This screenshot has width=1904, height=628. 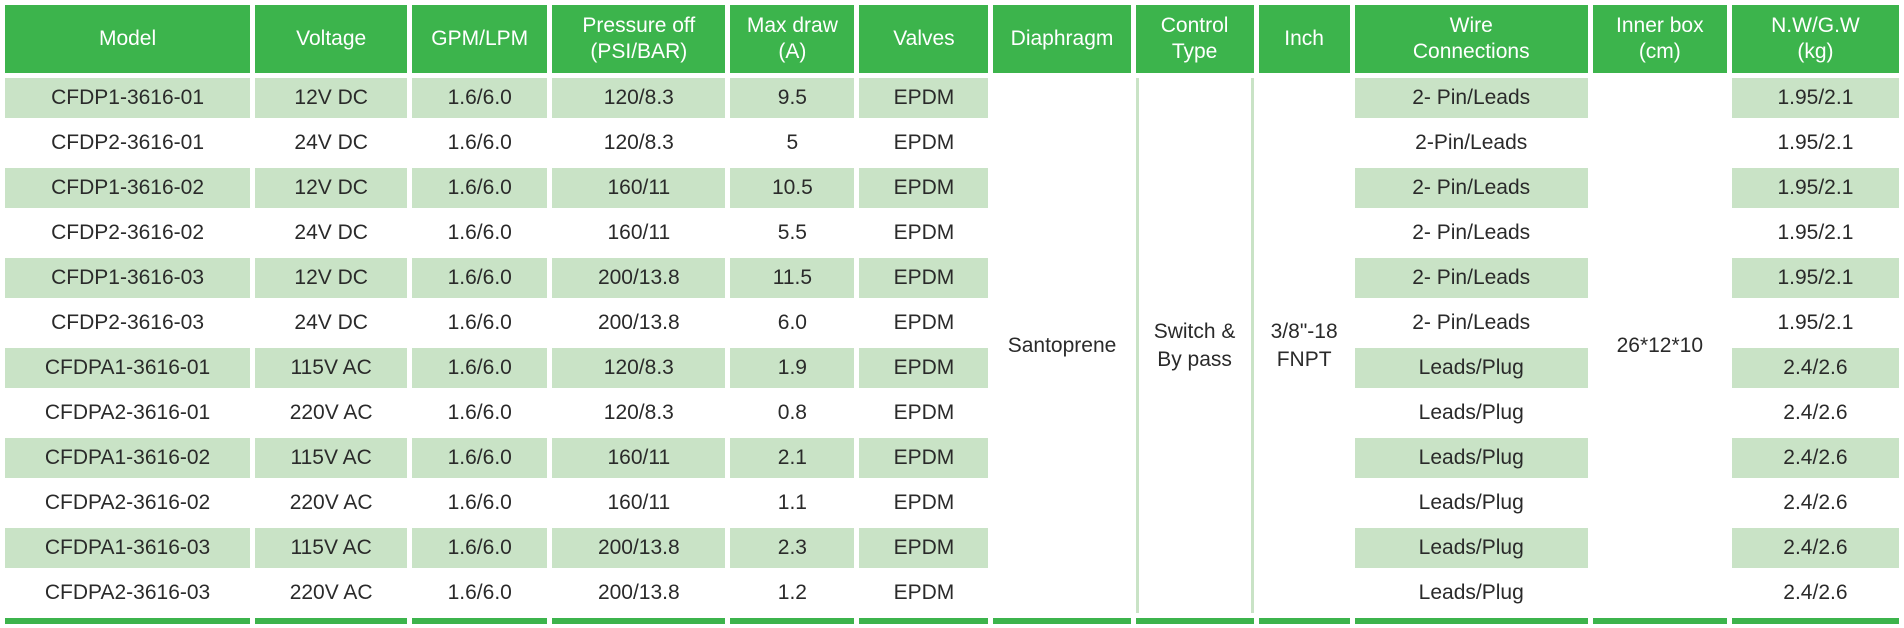 I want to click on cell-max-draw: 2.3, so click(x=792, y=548).